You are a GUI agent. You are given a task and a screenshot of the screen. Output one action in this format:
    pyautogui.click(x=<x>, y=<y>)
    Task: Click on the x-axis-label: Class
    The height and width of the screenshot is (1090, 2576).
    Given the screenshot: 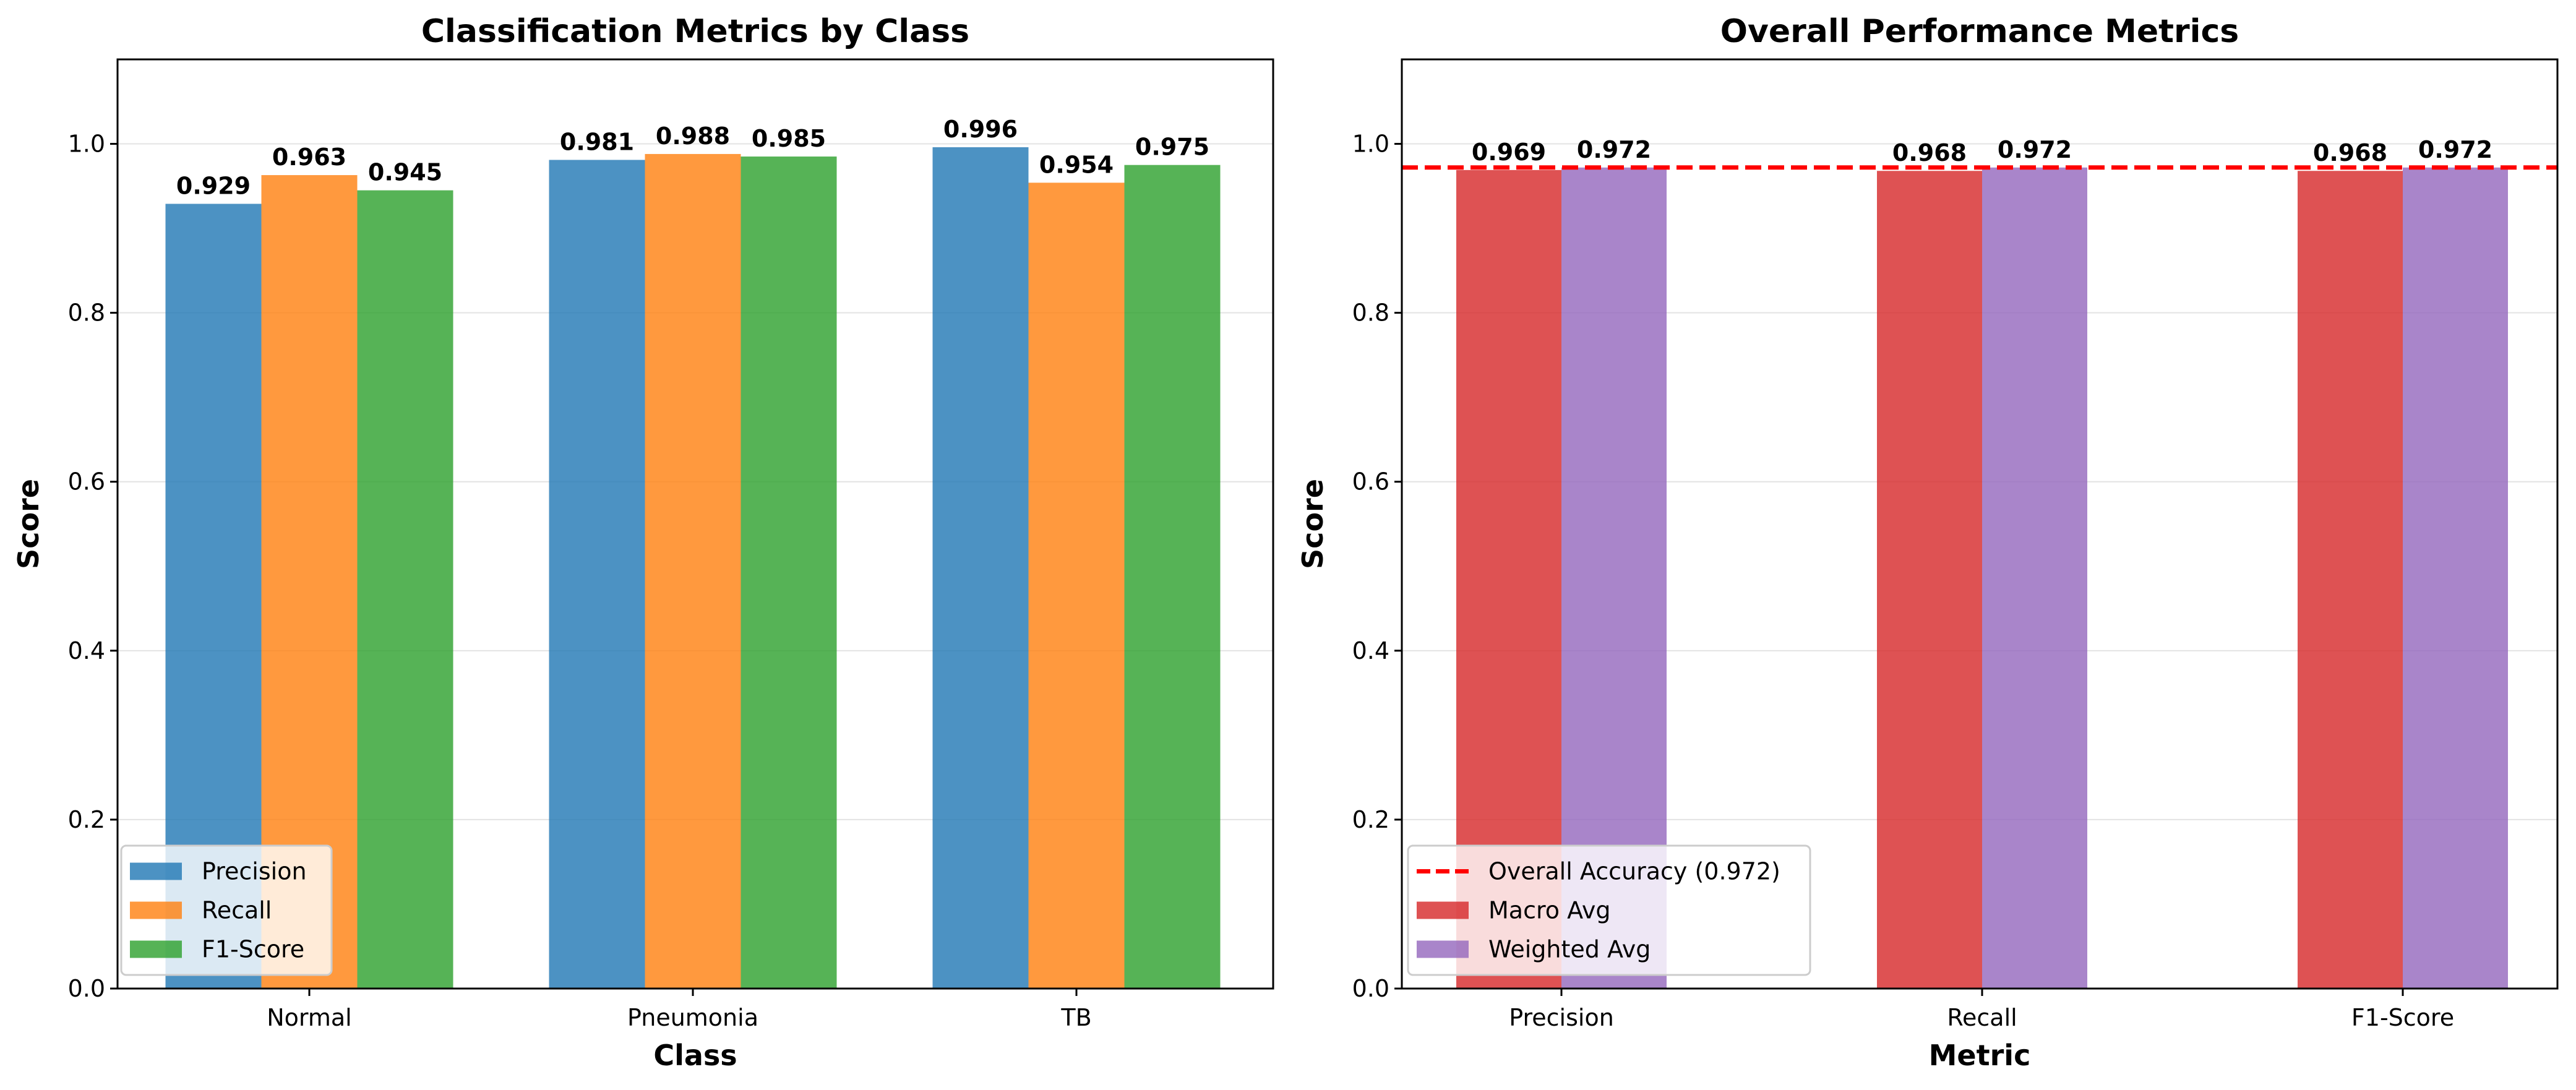 What is the action you would take?
    pyautogui.click(x=695, y=1055)
    